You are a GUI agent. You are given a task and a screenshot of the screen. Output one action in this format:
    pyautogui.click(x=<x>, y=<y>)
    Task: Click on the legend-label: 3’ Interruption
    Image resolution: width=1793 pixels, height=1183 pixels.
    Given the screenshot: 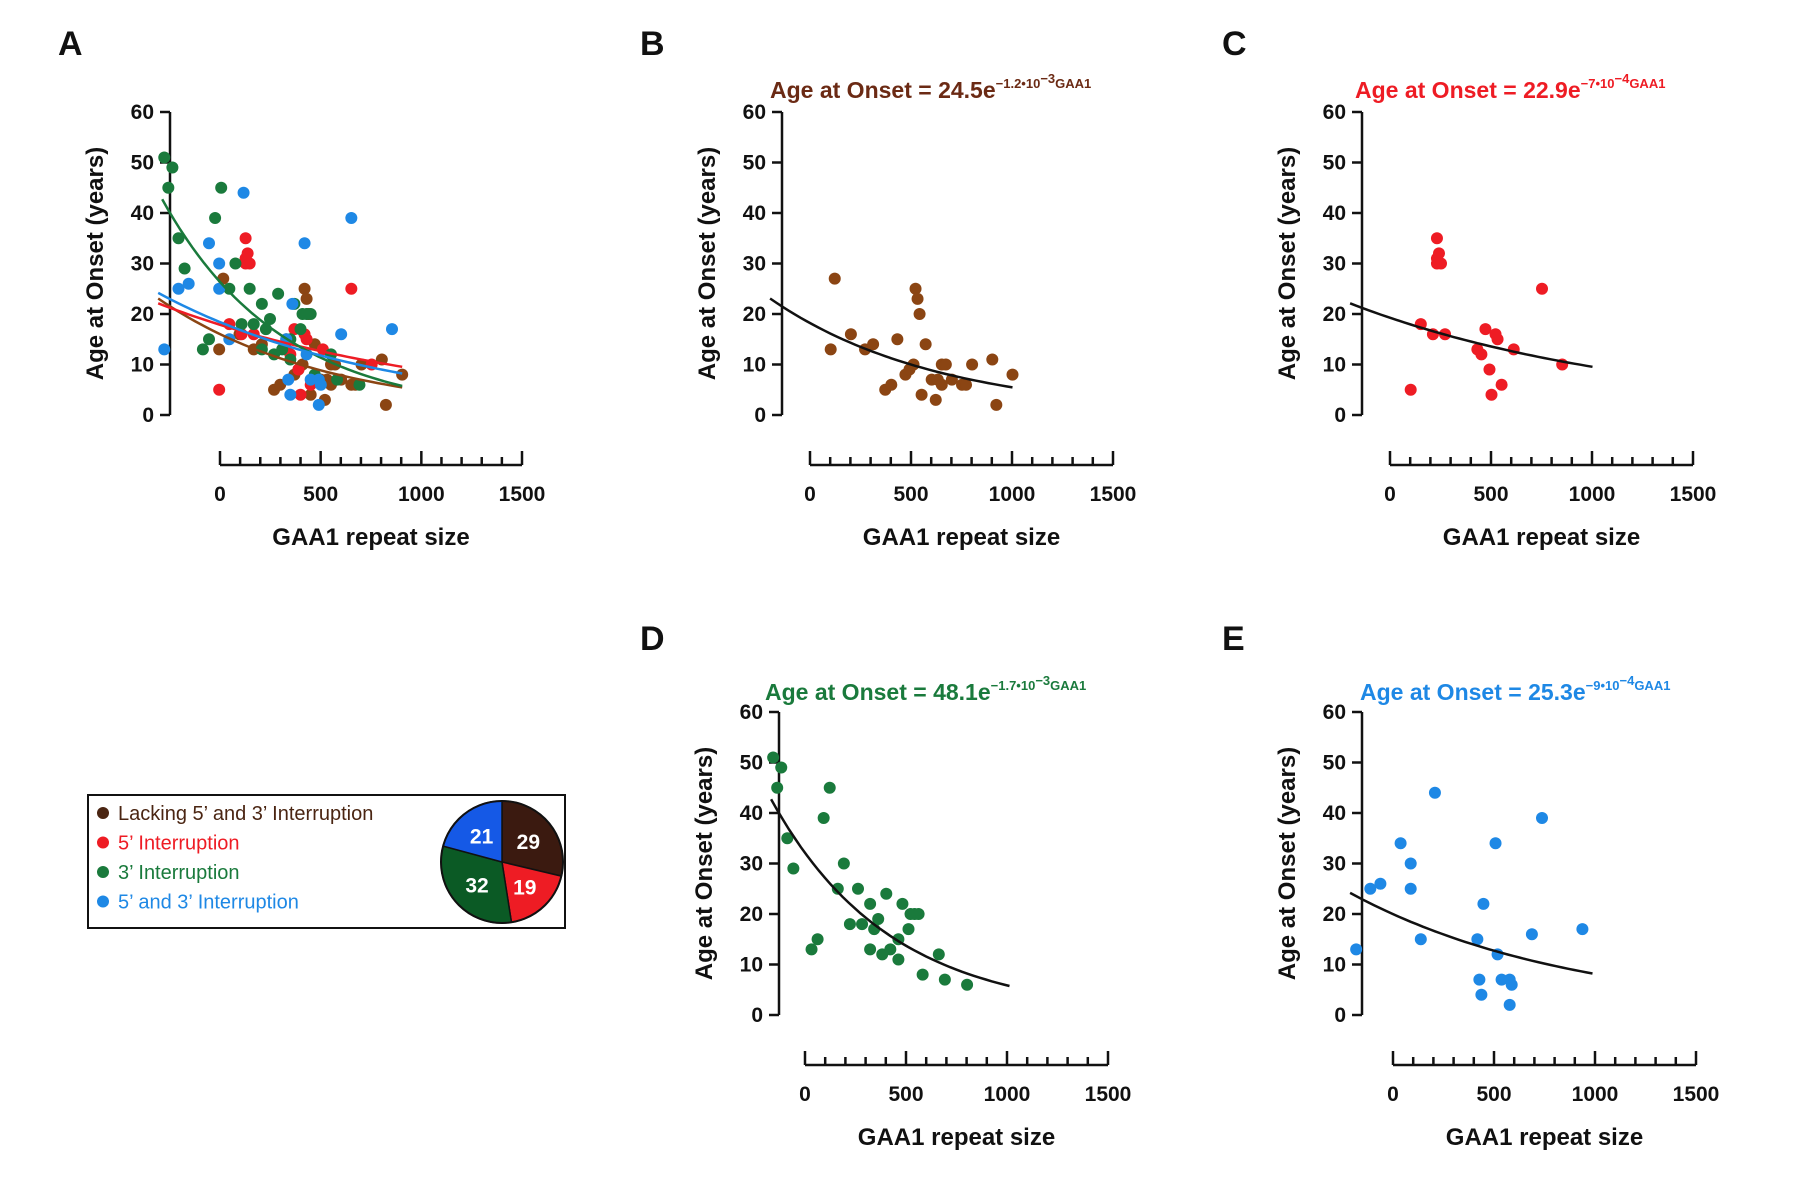 What is the action you would take?
    pyautogui.click(x=179, y=873)
    